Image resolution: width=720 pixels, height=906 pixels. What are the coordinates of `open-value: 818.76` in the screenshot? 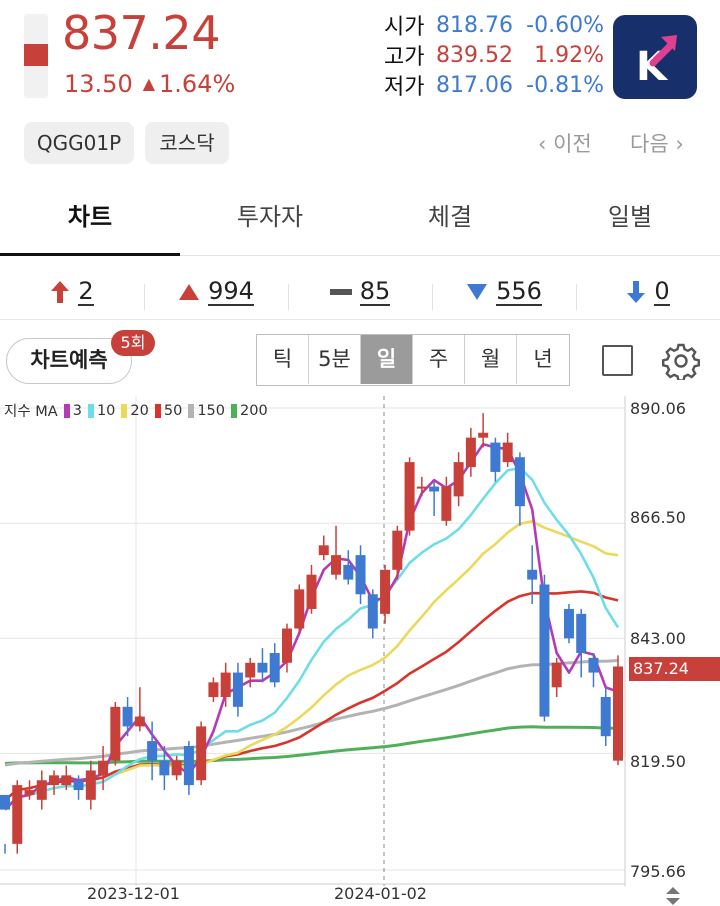 It's located at (474, 25).